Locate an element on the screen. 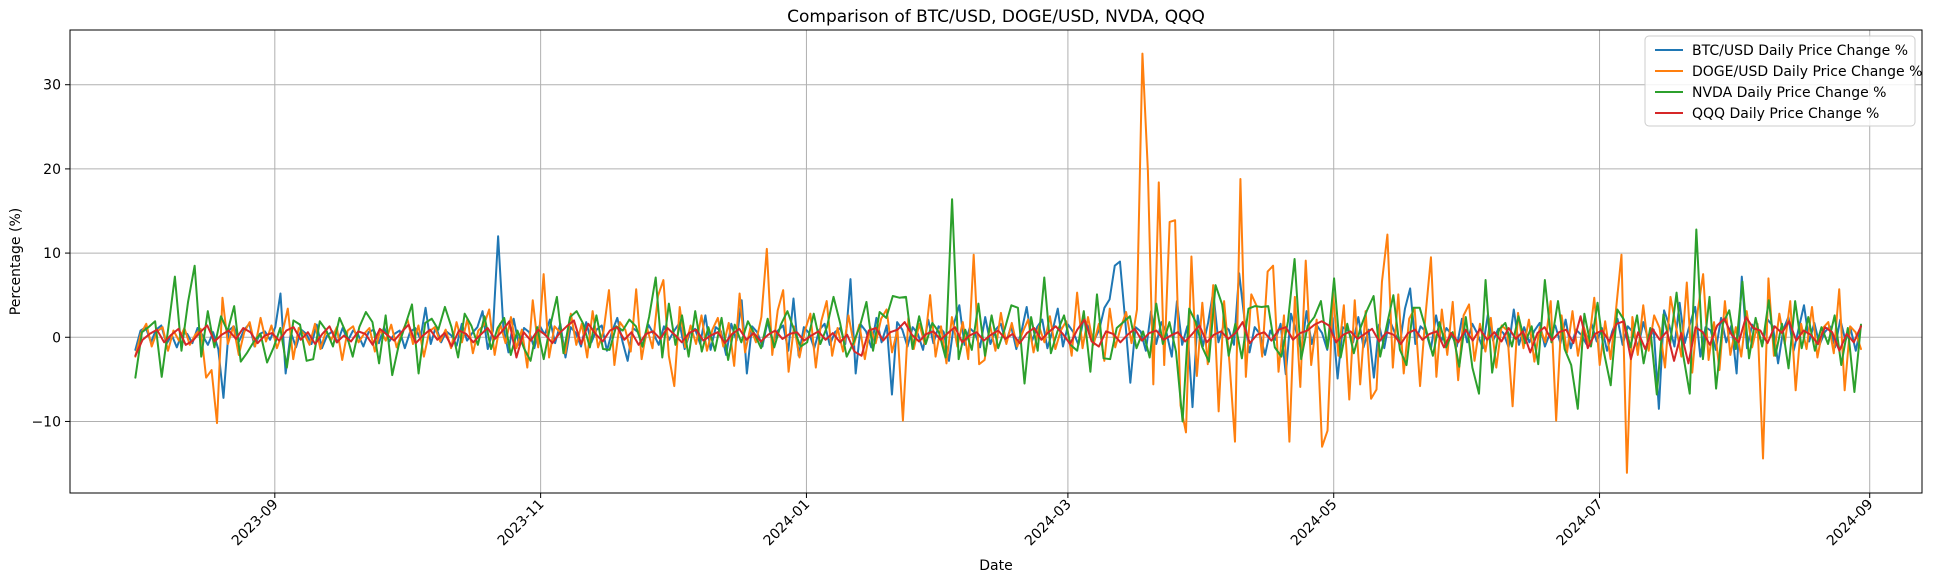 The height and width of the screenshot is (582, 1938). x-axis-title: Date is located at coordinates (995, 566).